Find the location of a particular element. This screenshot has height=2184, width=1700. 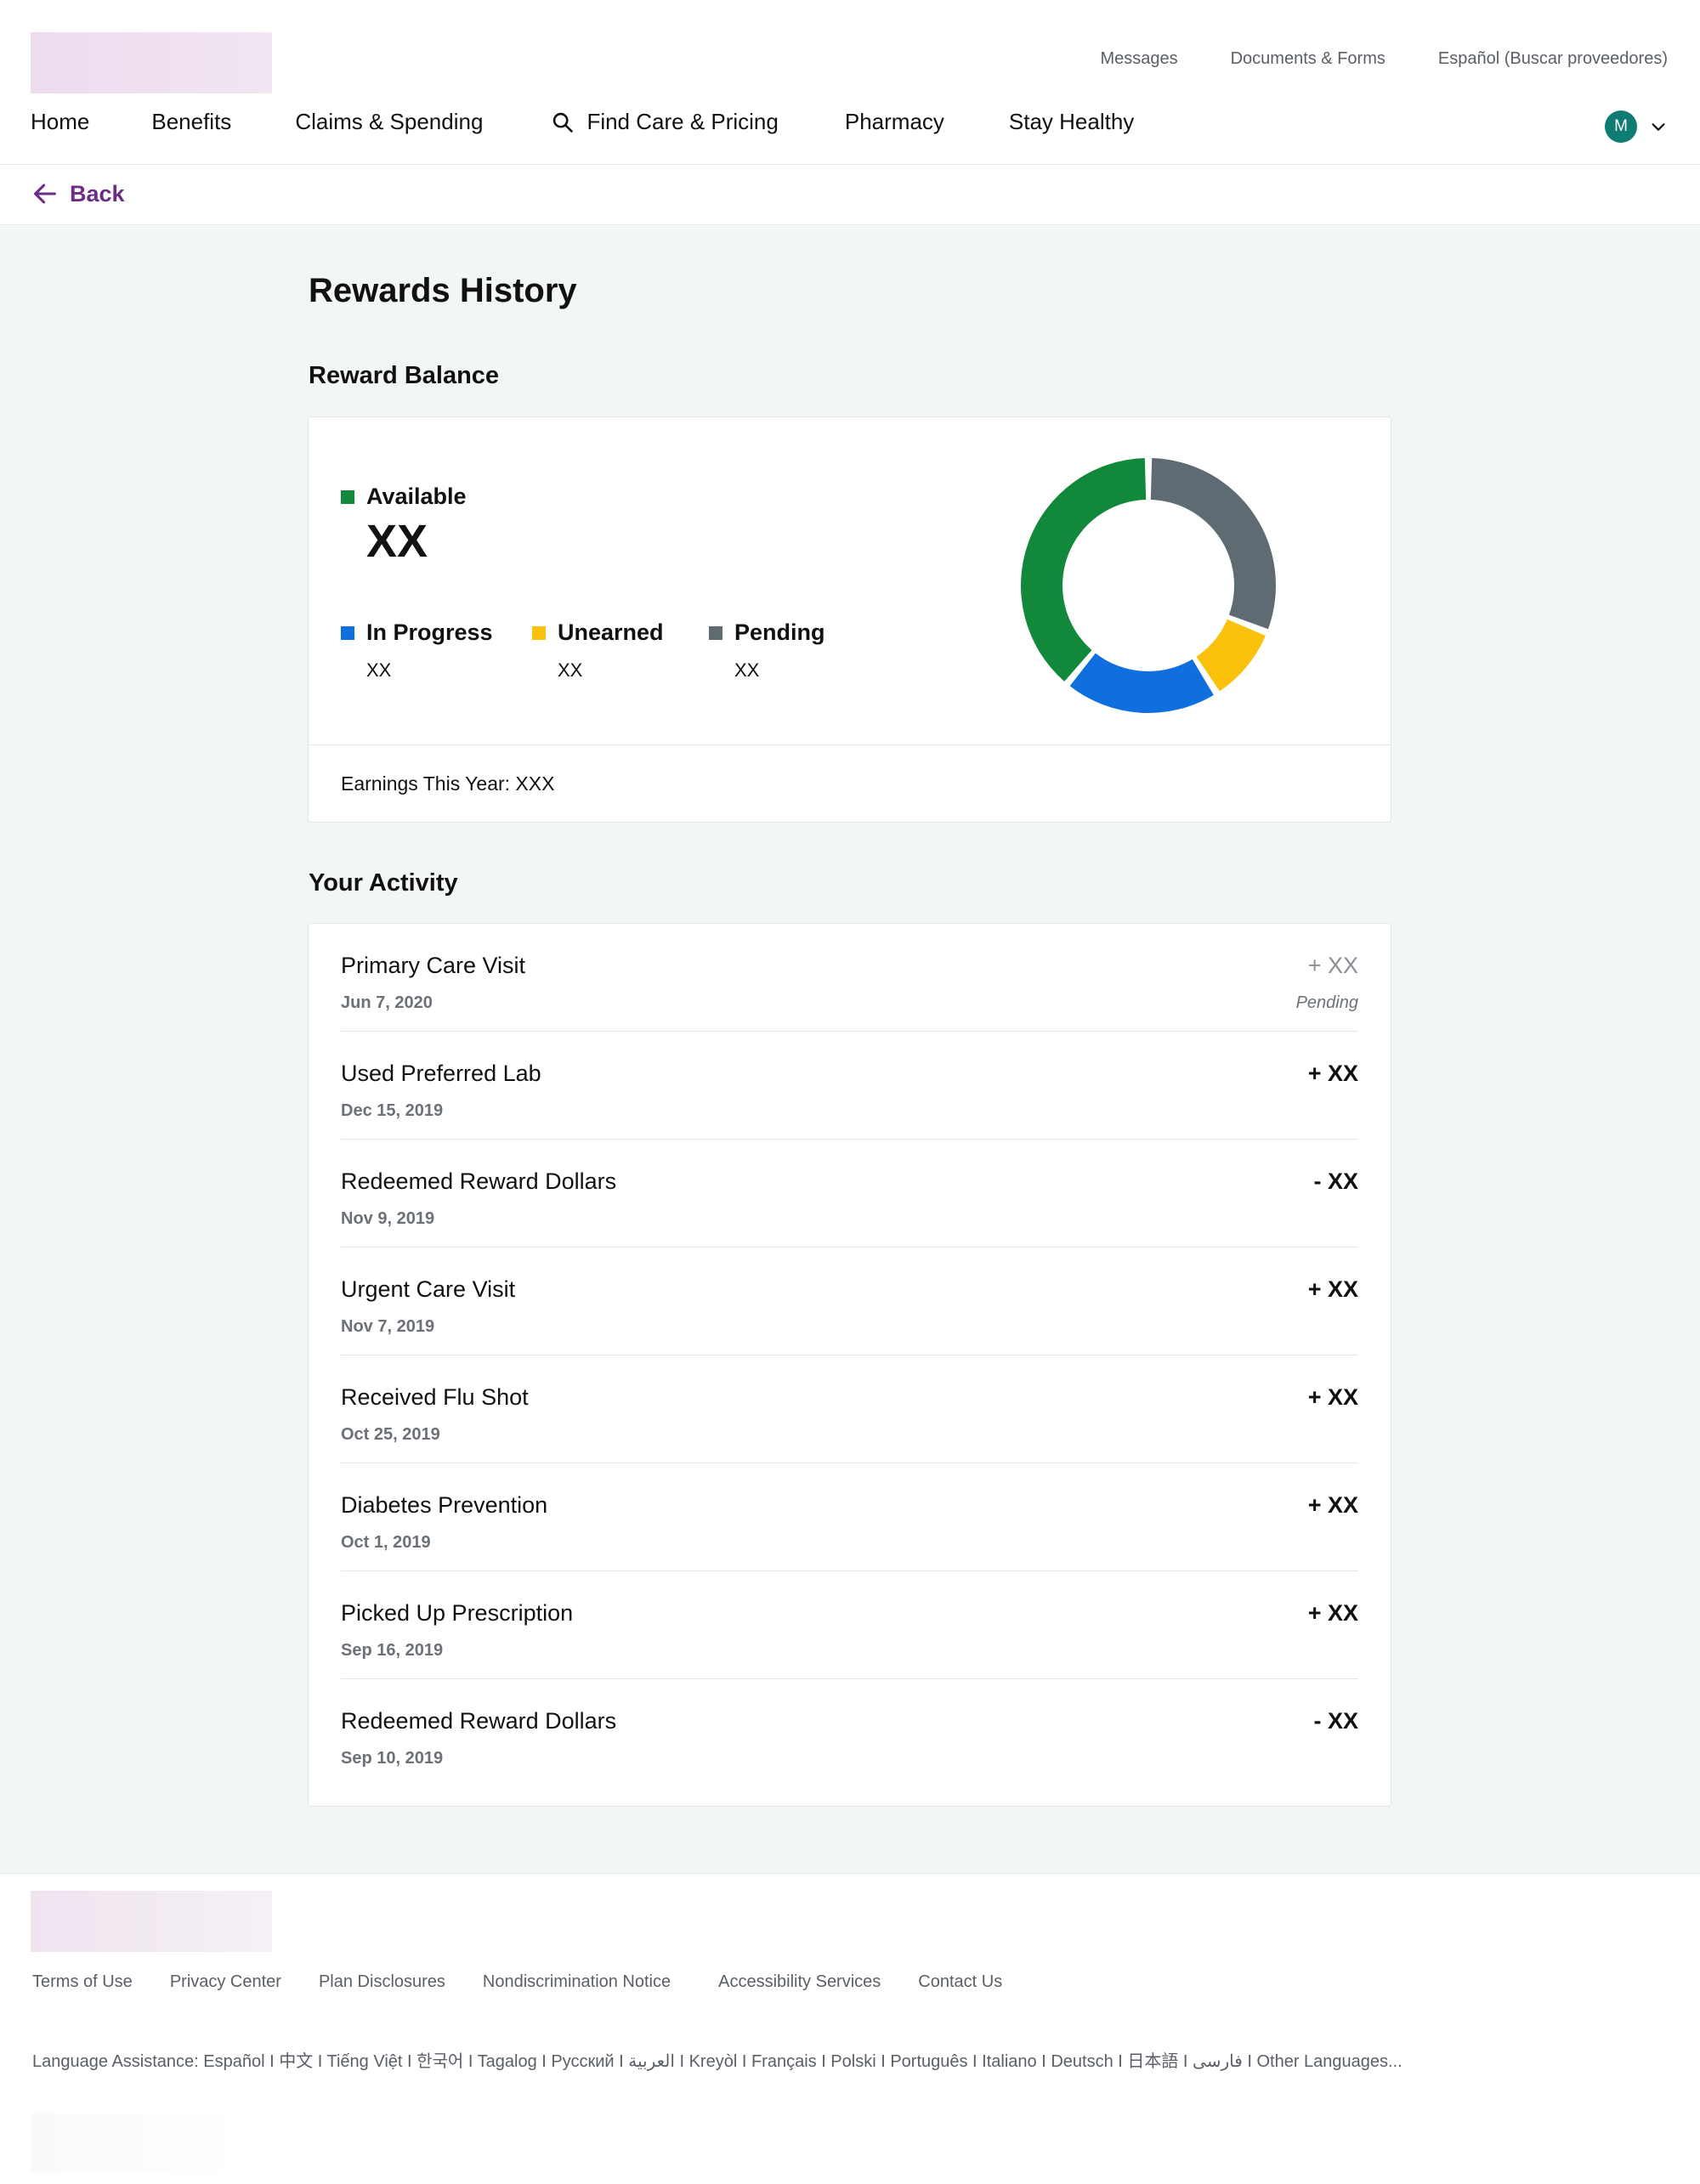

activity-row: Picked Up Prescription Sep 16, 2019 + XX is located at coordinates (849, 1625).